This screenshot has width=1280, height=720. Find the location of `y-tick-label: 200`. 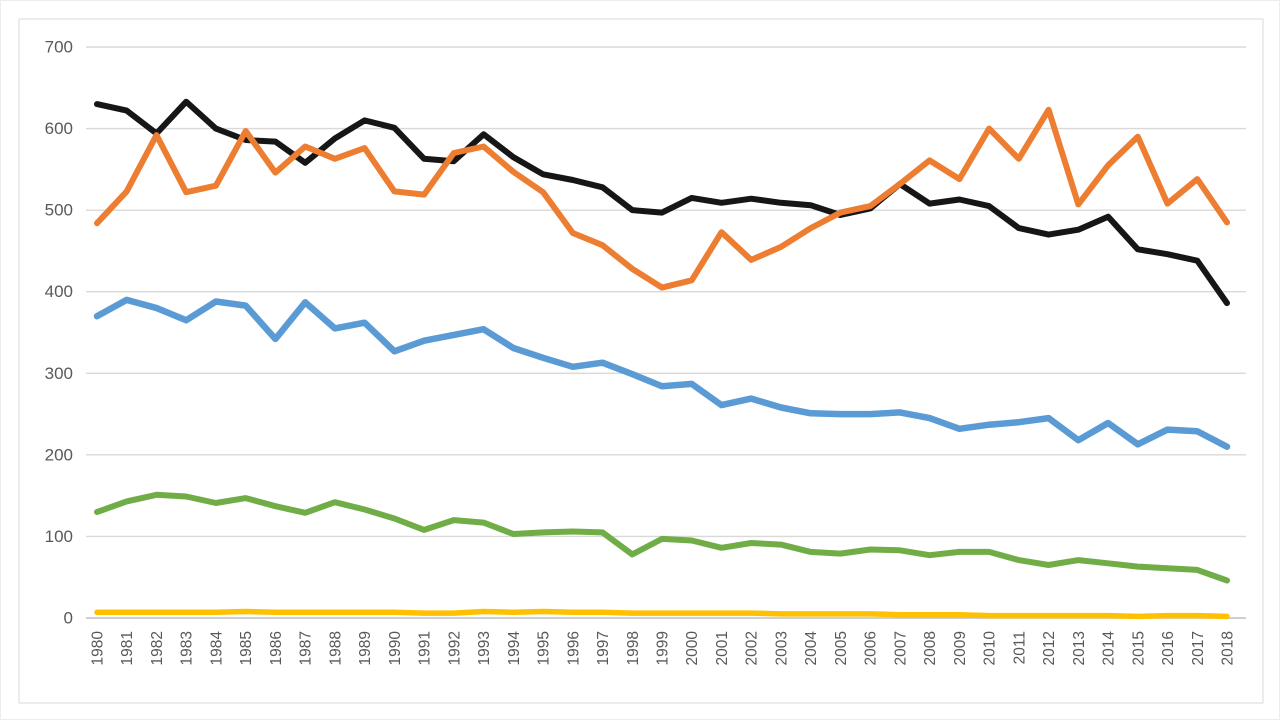

y-tick-label: 200 is located at coordinates (59, 454).